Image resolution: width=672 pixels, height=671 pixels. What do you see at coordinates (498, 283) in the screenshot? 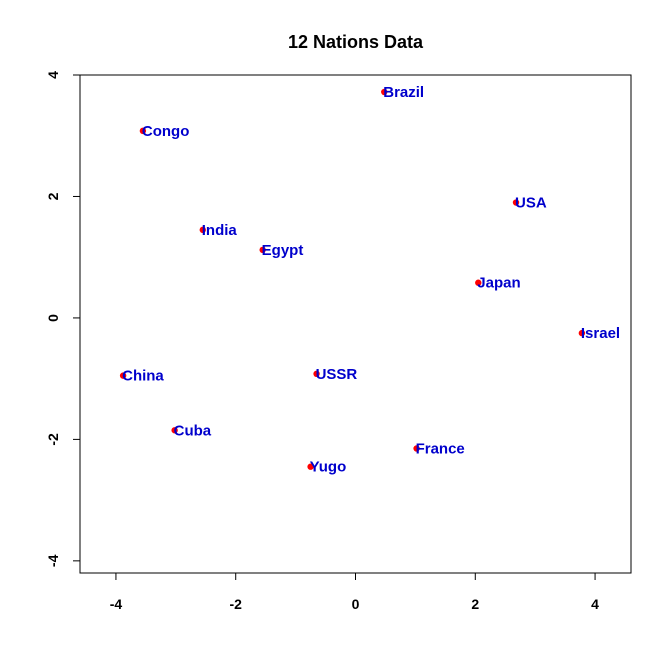
I see `data-label-japan: Japan` at bounding box center [498, 283].